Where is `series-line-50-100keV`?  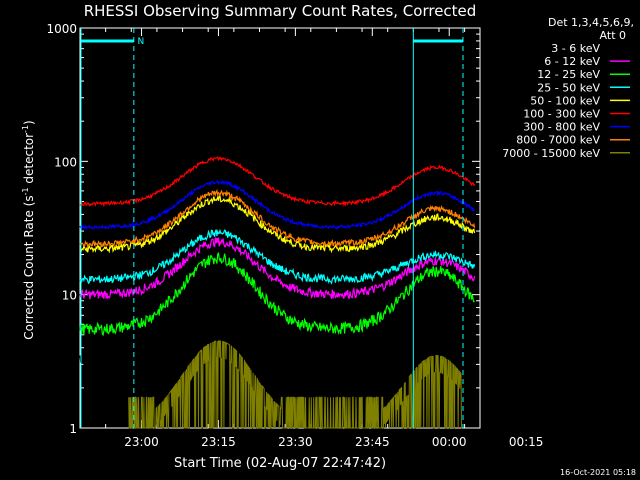 series-line-50-100keV is located at coordinates (277, 224).